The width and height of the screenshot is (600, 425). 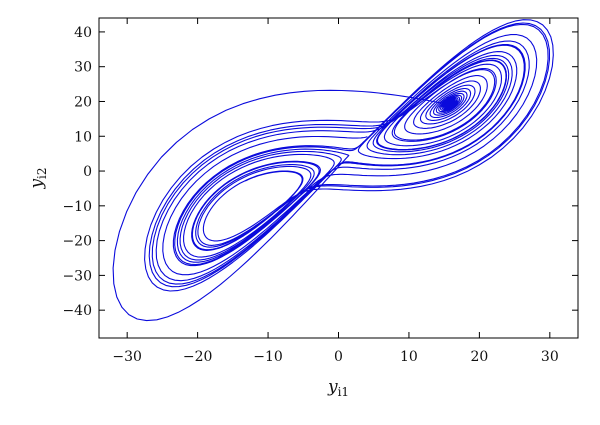 I want to click on x-axis-label: yi1, so click(x=338, y=388).